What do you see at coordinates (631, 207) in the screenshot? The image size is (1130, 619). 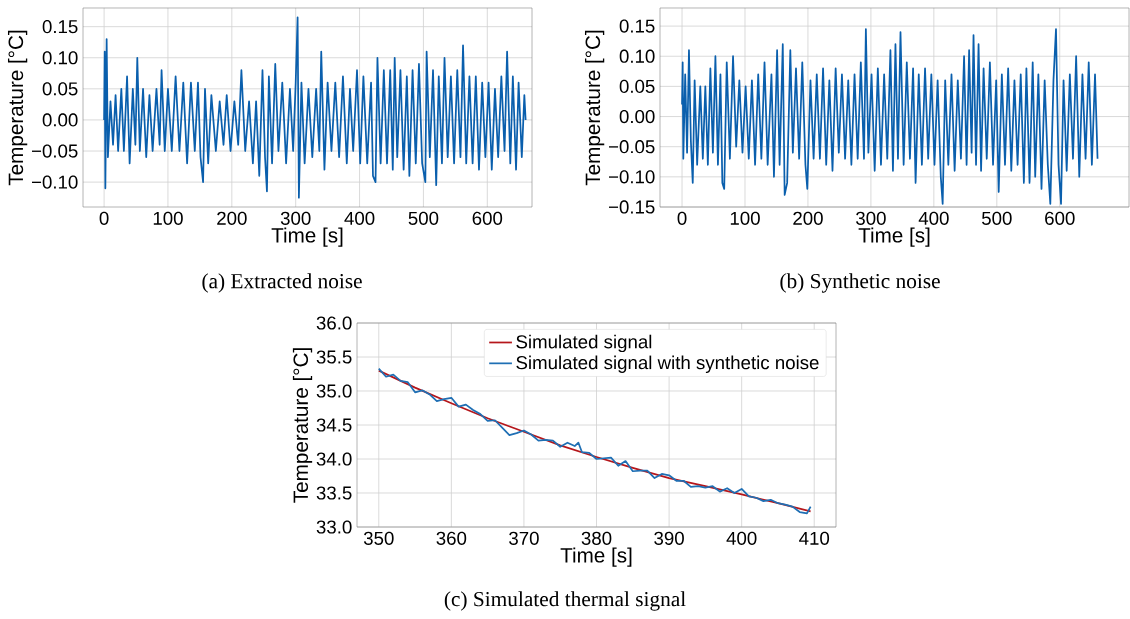 I see `y-tick-label: −0.15` at bounding box center [631, 207].